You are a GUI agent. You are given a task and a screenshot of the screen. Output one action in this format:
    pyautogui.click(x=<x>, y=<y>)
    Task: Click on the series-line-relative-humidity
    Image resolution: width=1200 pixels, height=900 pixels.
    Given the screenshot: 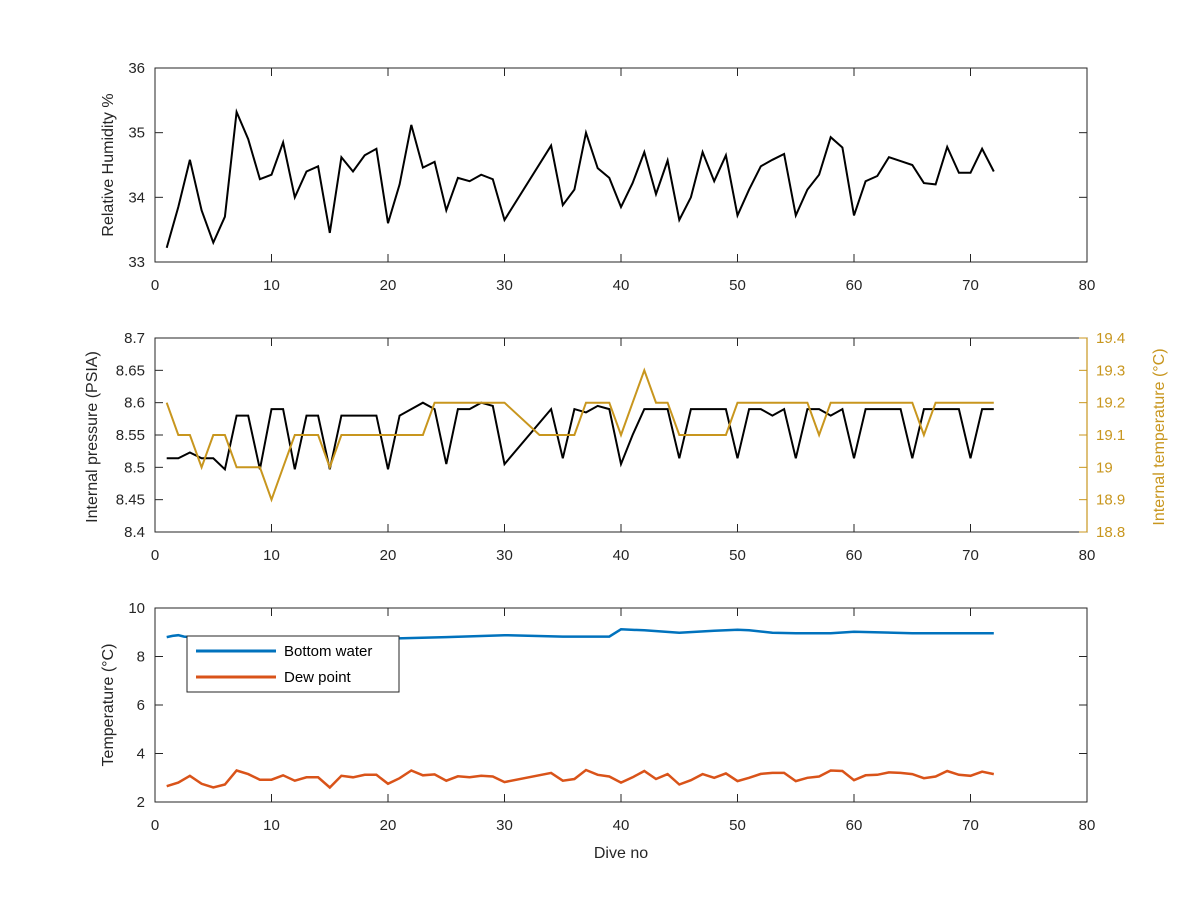 What is the action you would take?
    pyautogui.click(x=580, y=178)
    